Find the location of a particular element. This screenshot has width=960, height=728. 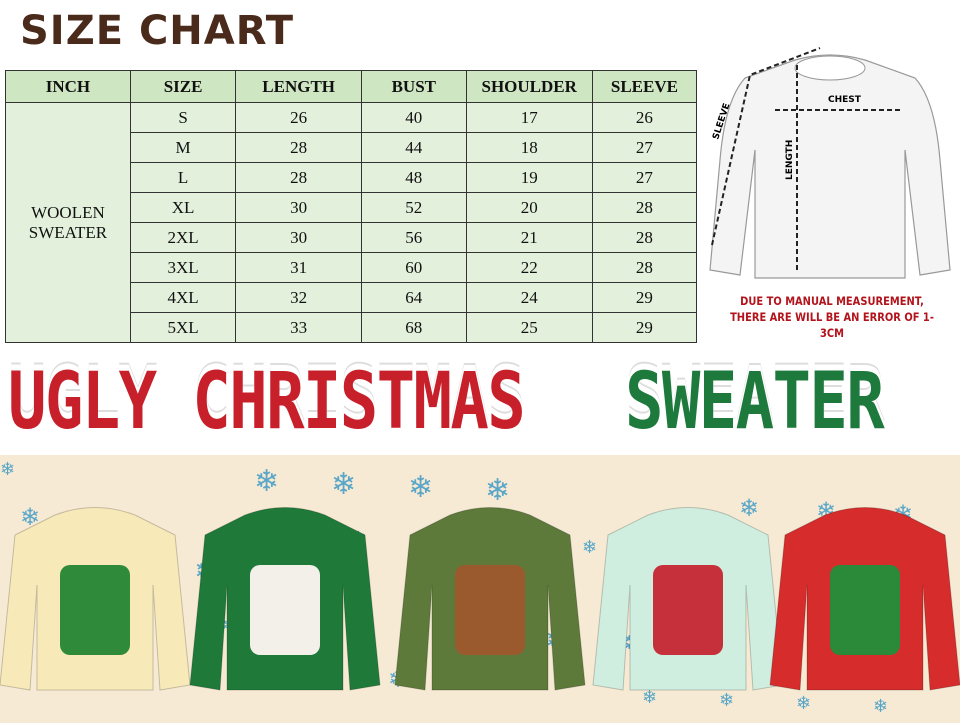

table-cell: 25 is located at coordinates (529, 327).